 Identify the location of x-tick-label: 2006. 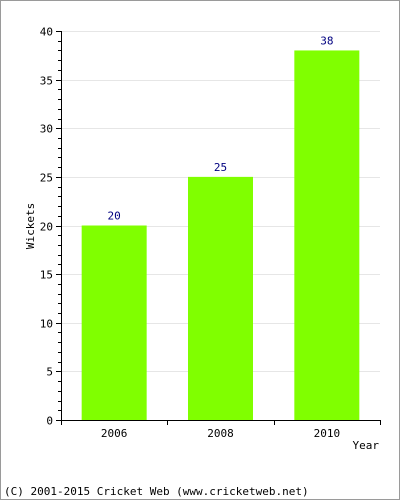
(114, 433).